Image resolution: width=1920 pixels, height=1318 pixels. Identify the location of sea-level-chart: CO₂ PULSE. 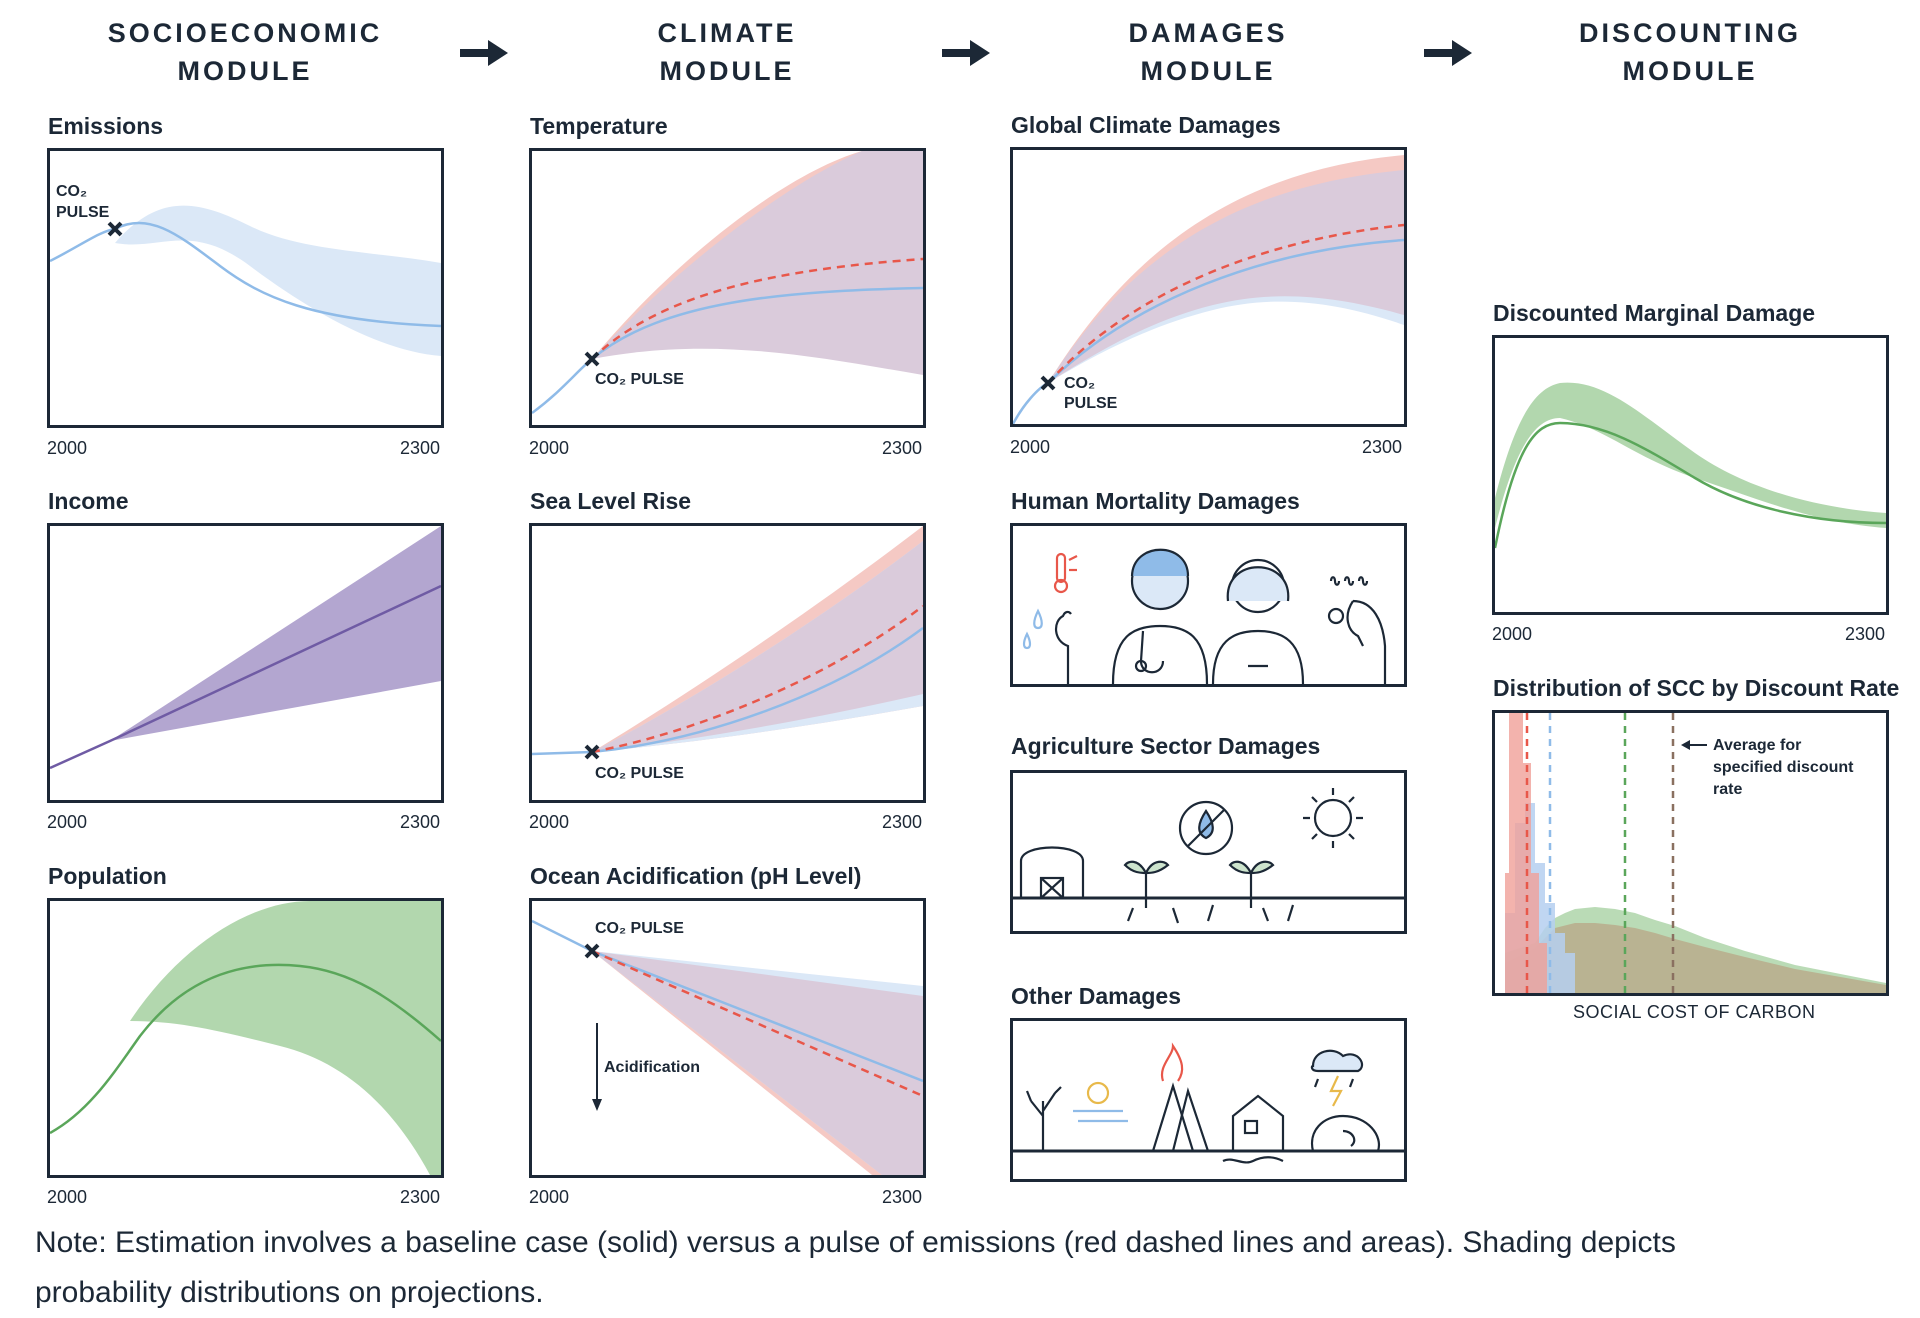
(727, 663).